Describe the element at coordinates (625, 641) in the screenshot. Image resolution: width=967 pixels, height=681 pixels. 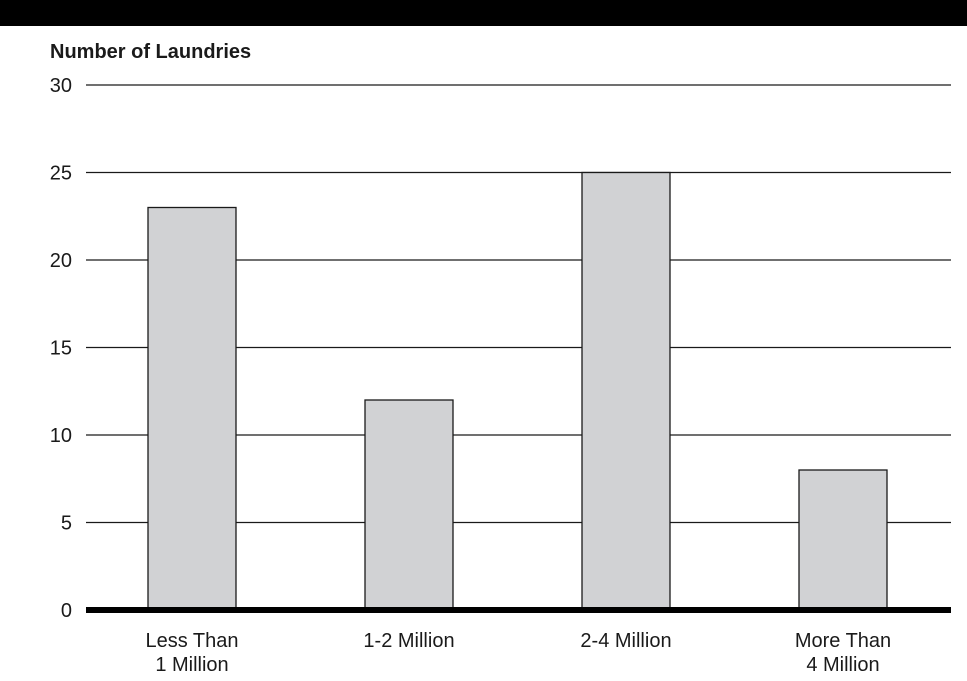
I see `x-category-label: 2-4 Million` at that location.